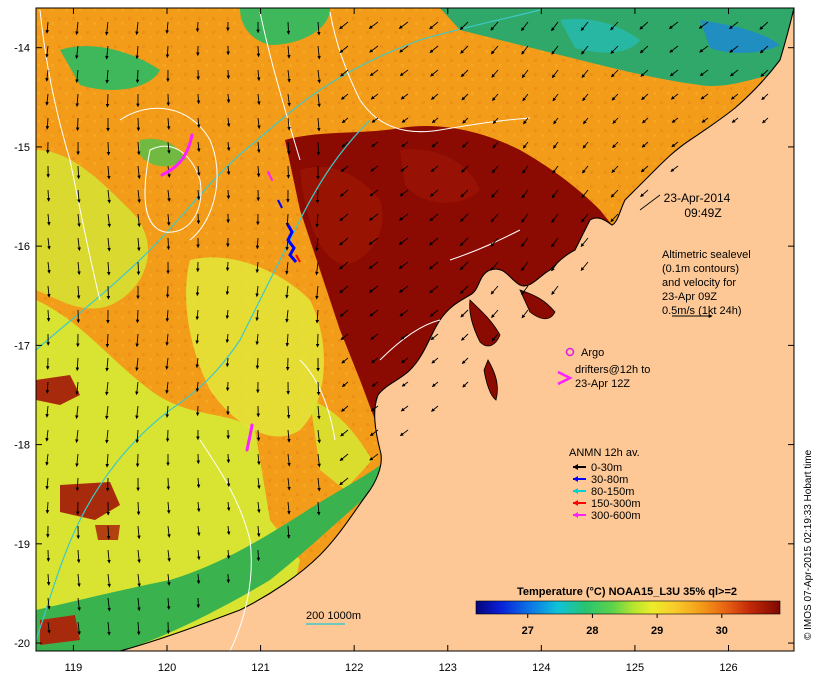 This screenshot has height=680, width=820. Describe the element at coordinates (570, 352) in the screenshot. I see `argo-marker` at that location.